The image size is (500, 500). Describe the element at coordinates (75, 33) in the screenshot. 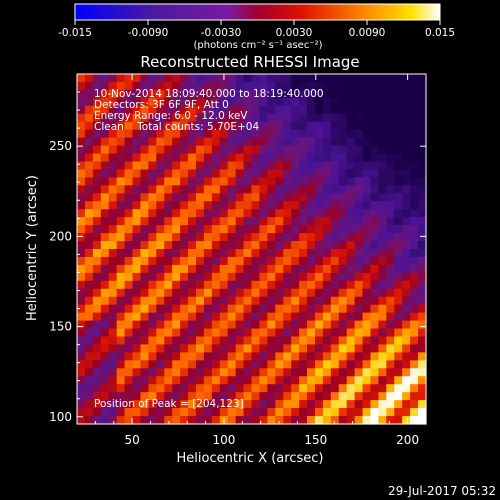

I see `colorbar-tick-label: -0.015` at that location.